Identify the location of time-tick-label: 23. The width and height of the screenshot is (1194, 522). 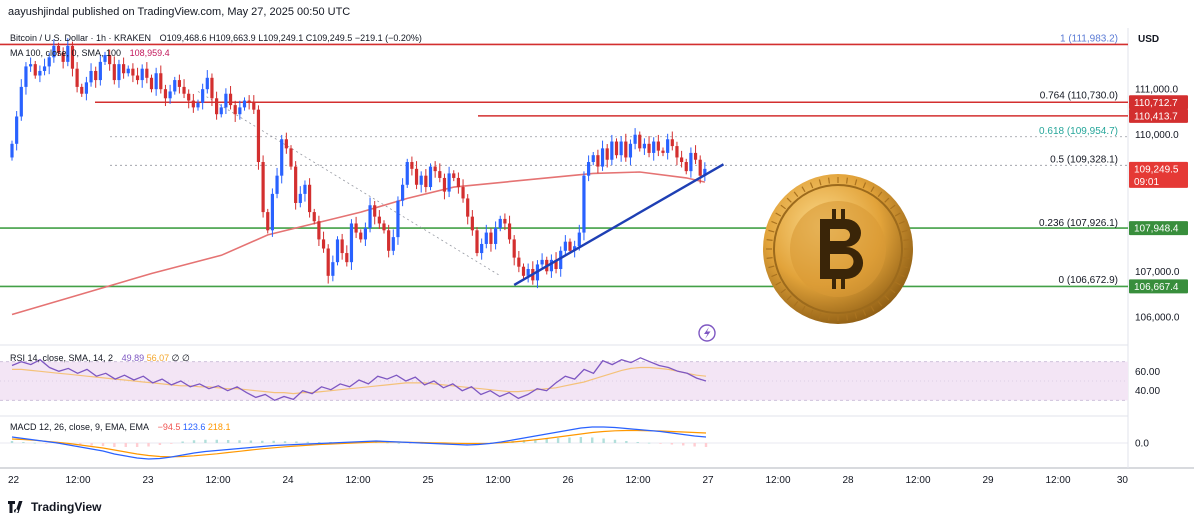
(148, 480).